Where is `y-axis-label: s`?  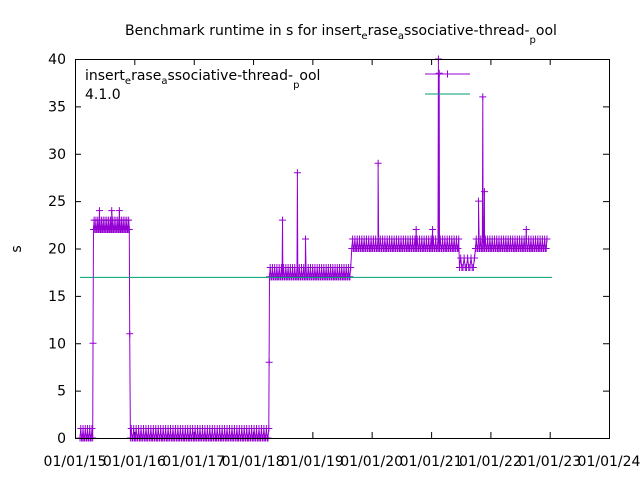 y-axis-label: s is located at coordinates (17, 248).